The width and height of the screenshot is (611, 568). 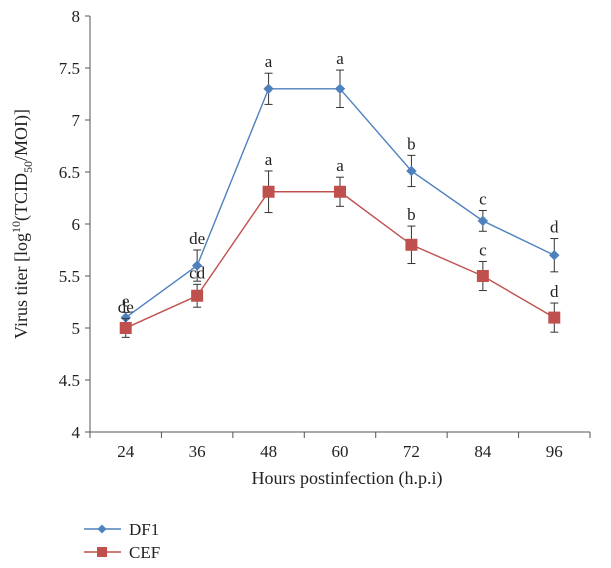 I want to click on y-axis-title-sub: 50, so click(x=28, y=167).